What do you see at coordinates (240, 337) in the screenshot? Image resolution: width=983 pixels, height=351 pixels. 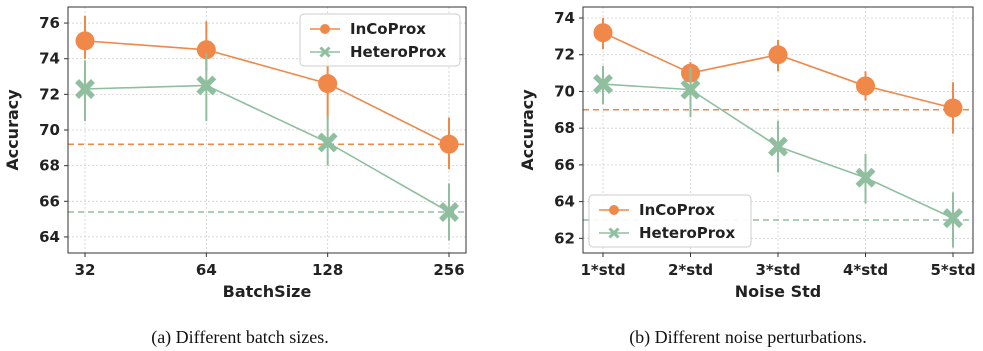 I see `caption-a: (a) Different batch sizes.` at bounding box center [240, 337].